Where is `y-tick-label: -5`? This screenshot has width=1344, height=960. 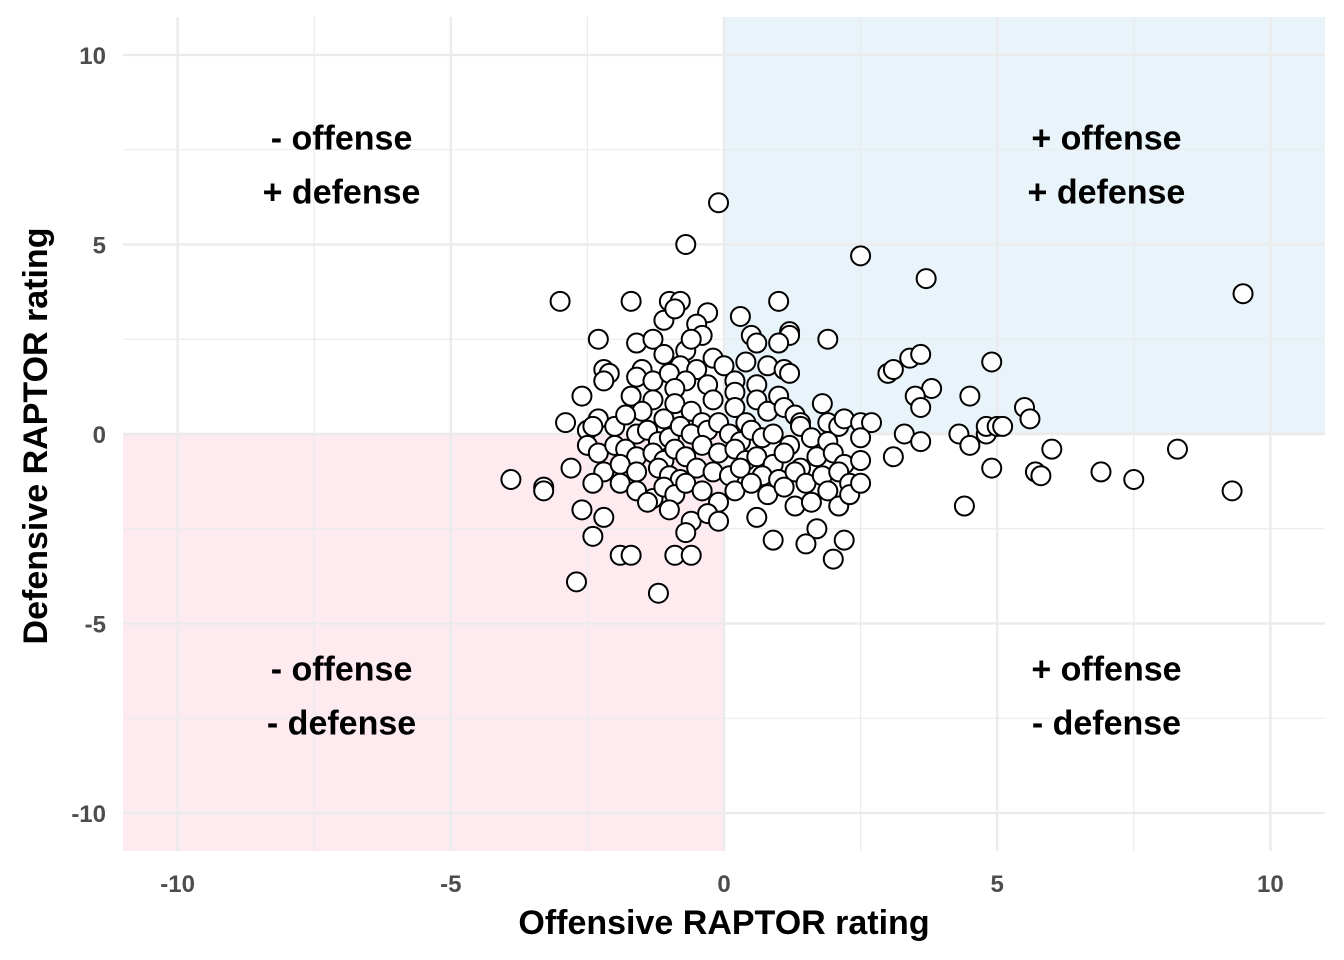 y-tick-label: -5 is located at coordinates (95, 625).